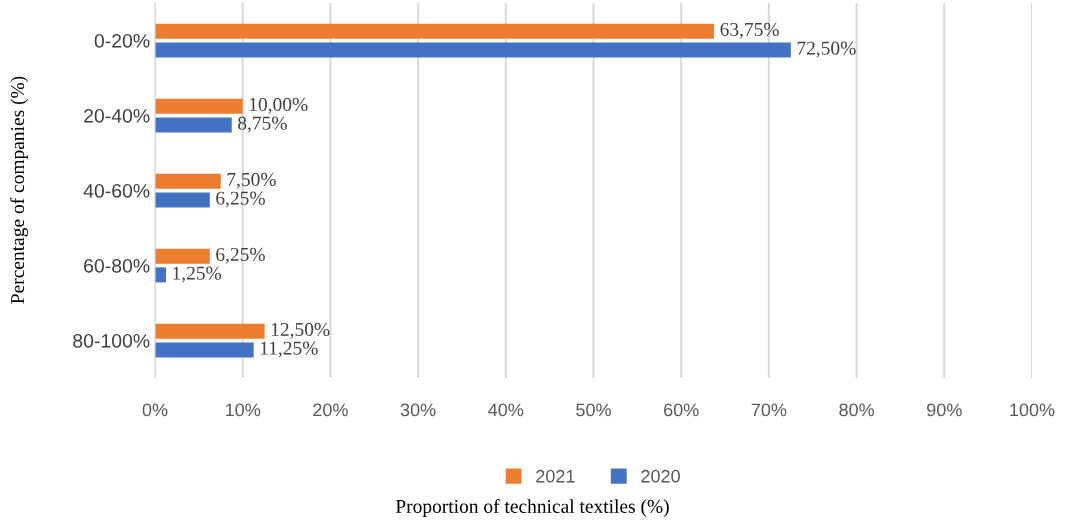 This screenshot has width=1065, height=521. What do you see at coordinates (117, 265) in the screenshot?
I see `y-tick-label: 60-80%` at bounding box center [117, 265].